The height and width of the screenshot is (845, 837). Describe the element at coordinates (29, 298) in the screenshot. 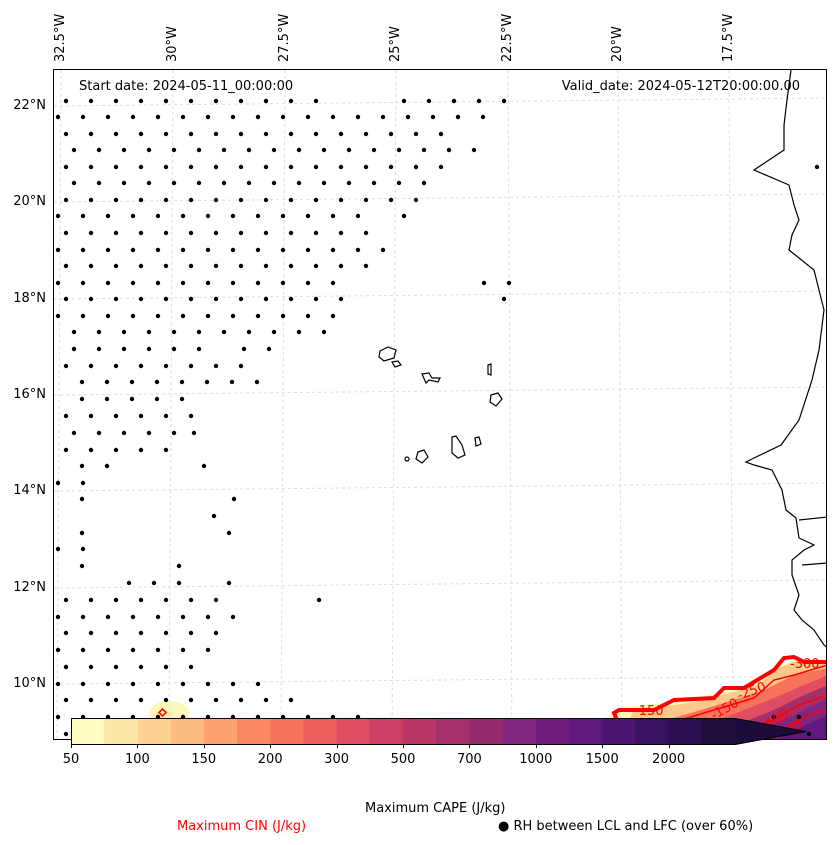

I see `lat-label-18n: 18°N` at that location.